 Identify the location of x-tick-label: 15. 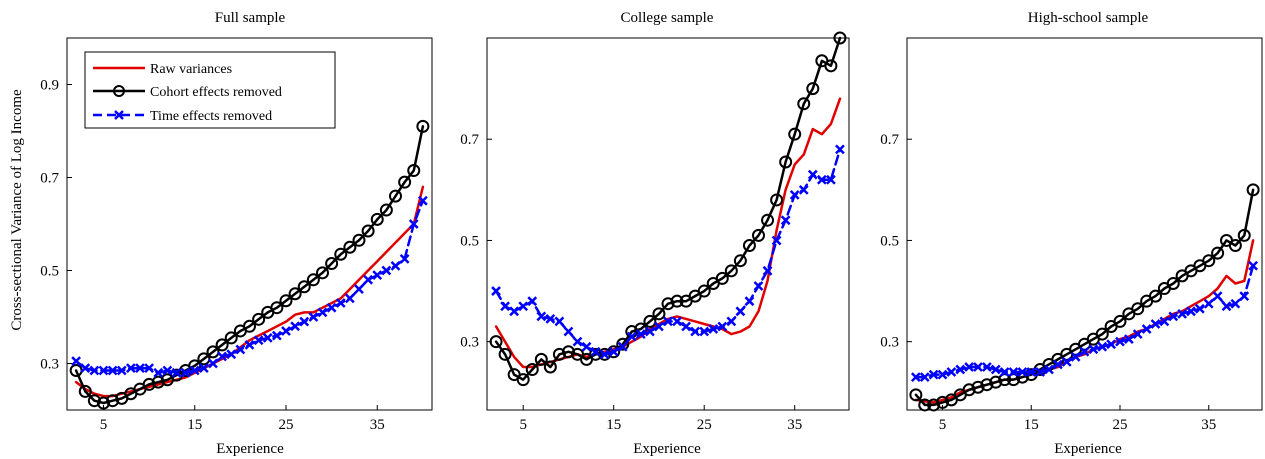
(1031, 425).